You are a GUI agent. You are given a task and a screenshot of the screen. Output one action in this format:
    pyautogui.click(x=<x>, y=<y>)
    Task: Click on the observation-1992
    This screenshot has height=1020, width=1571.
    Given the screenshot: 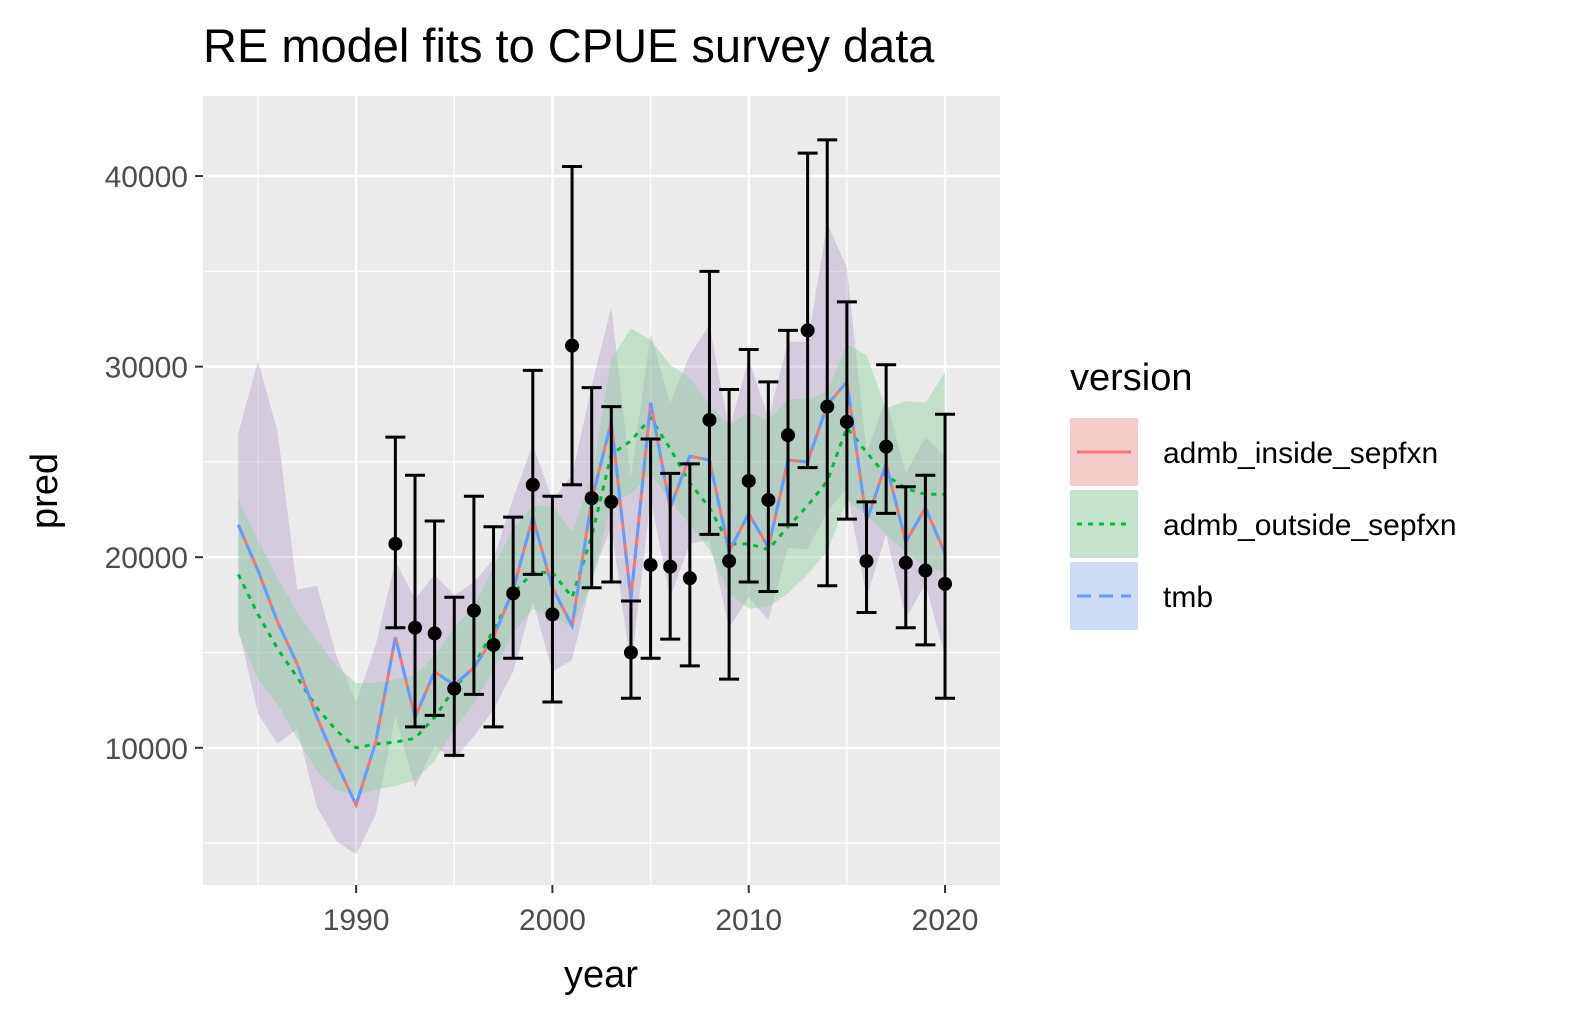 What is the action you would take?
    pyautogui.click(x=395, y=532)
    